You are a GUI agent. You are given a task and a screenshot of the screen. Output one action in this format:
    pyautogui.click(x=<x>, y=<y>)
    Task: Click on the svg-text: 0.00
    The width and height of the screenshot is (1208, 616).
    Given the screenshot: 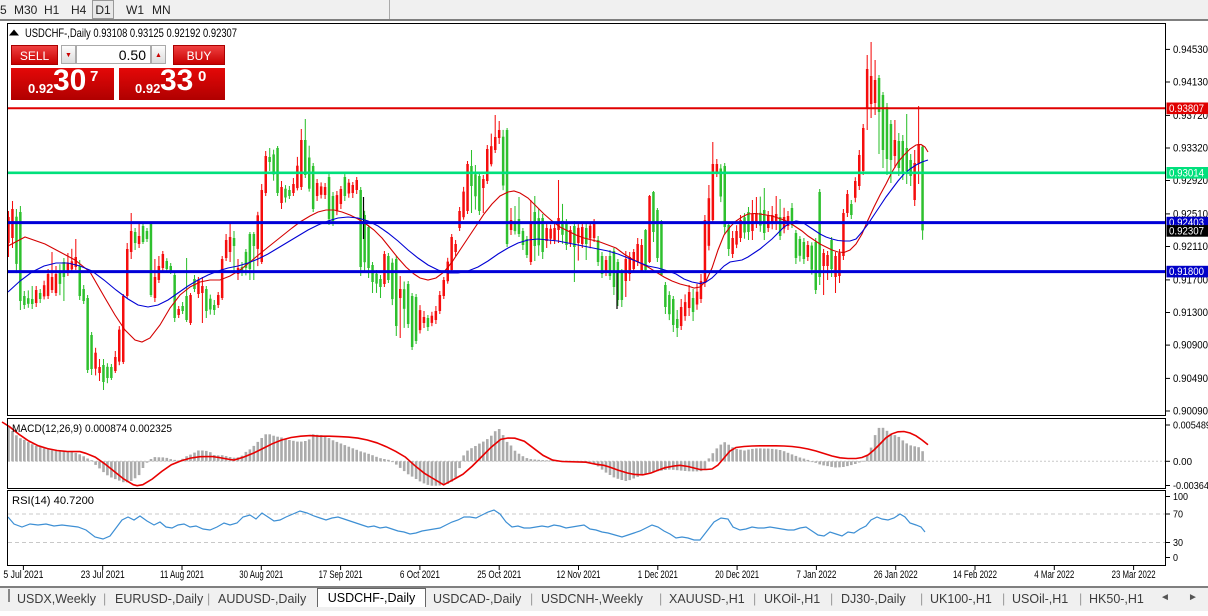 What is the action you would take?
    pyautogui.click(x=1182, y=462)
    